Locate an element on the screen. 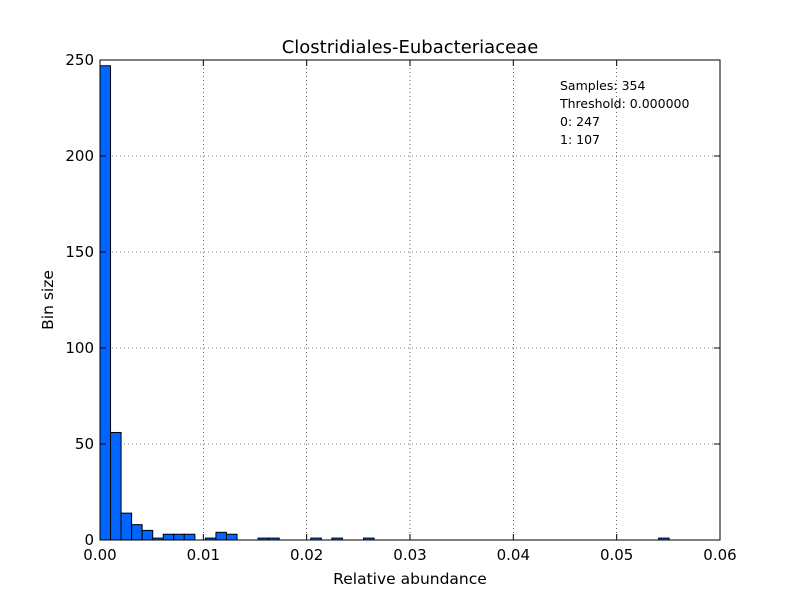 Image resolution: width=800 pixels, height=600 pixels. y-tick-label: 150 is located at coordinates (79, 252).